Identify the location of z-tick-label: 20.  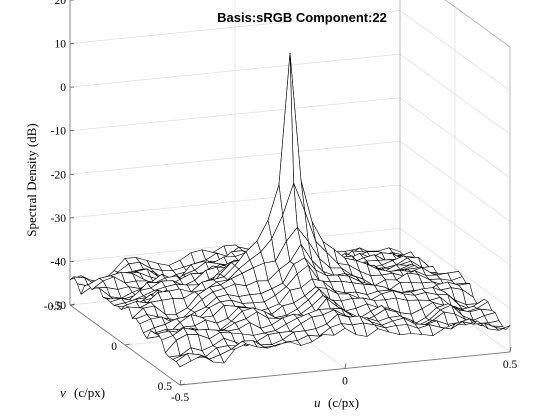
(61, 3).